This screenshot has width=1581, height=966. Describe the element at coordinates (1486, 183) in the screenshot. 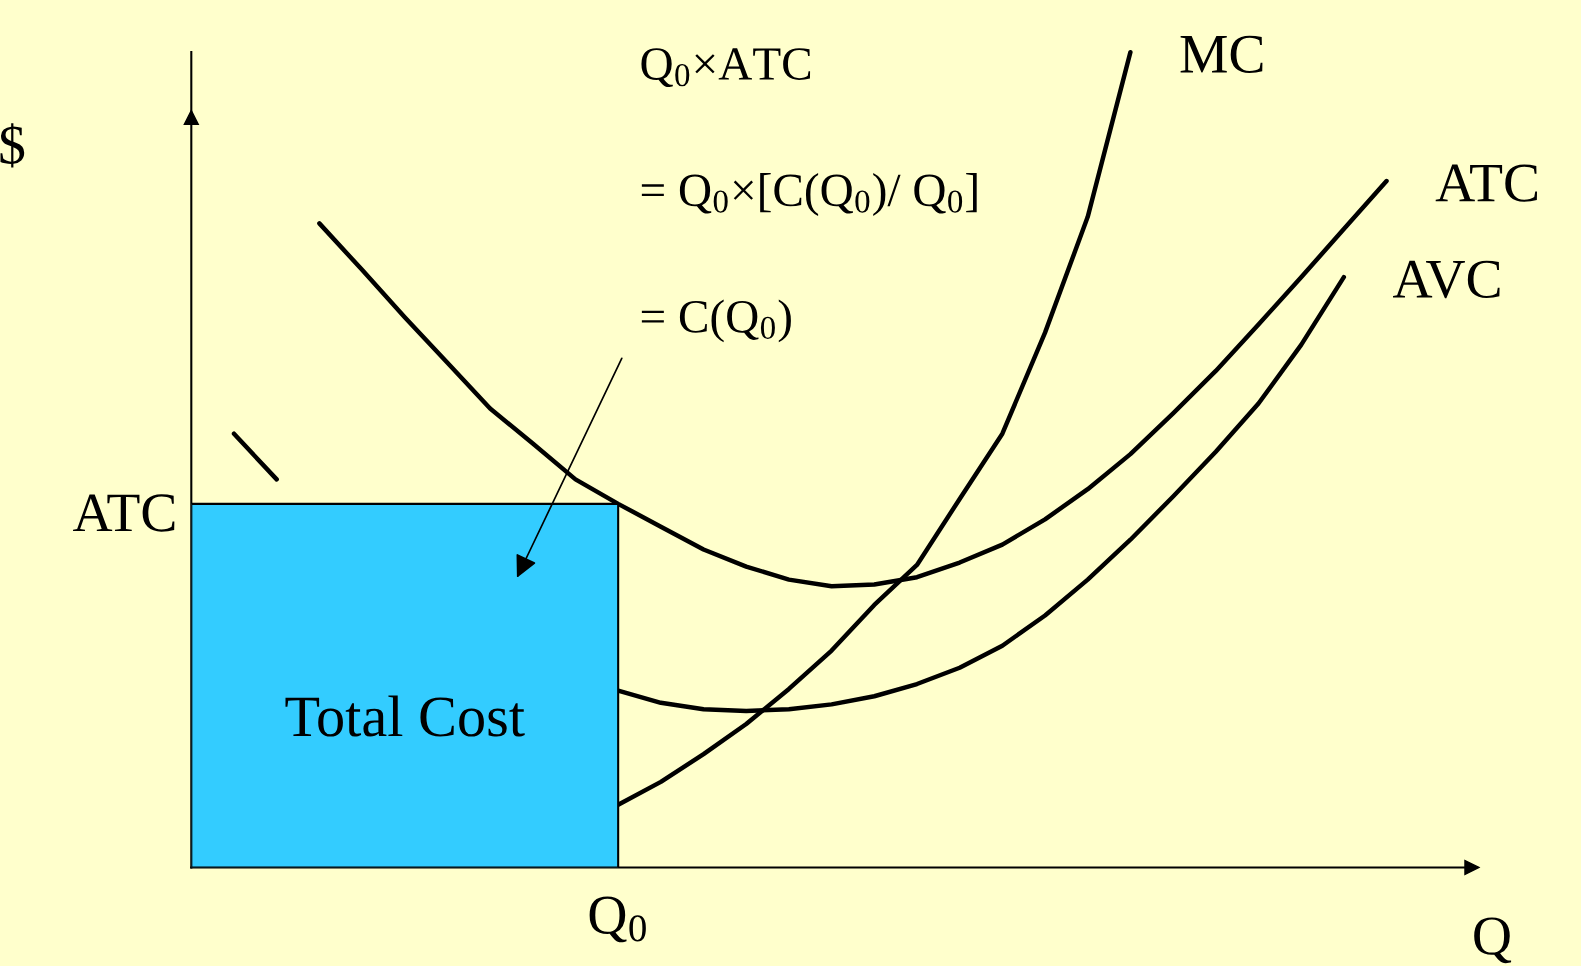

I see `series-label: ATC` at that location.